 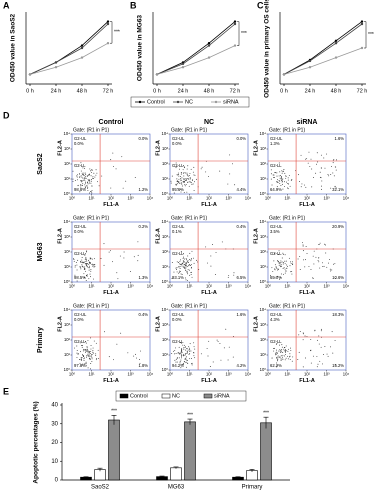 I want to click on x-tick-label: 24 h, so click(x=56, y=91).